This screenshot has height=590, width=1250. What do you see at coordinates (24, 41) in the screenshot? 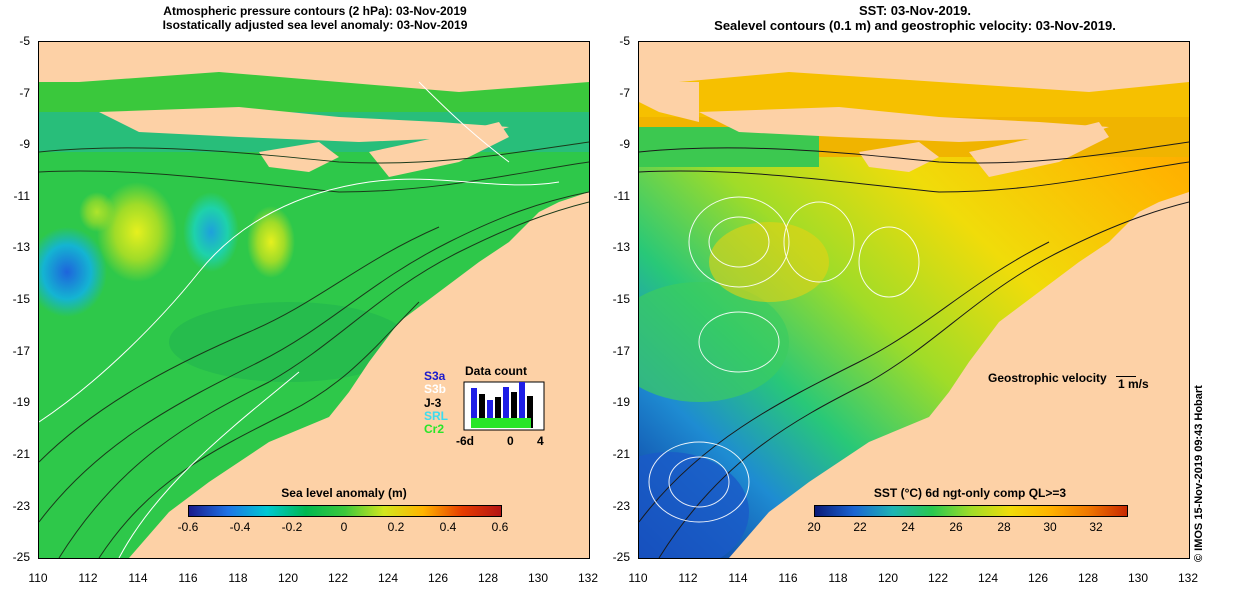
I see `left-y-tick: -5` at bounding box center [24, 41].